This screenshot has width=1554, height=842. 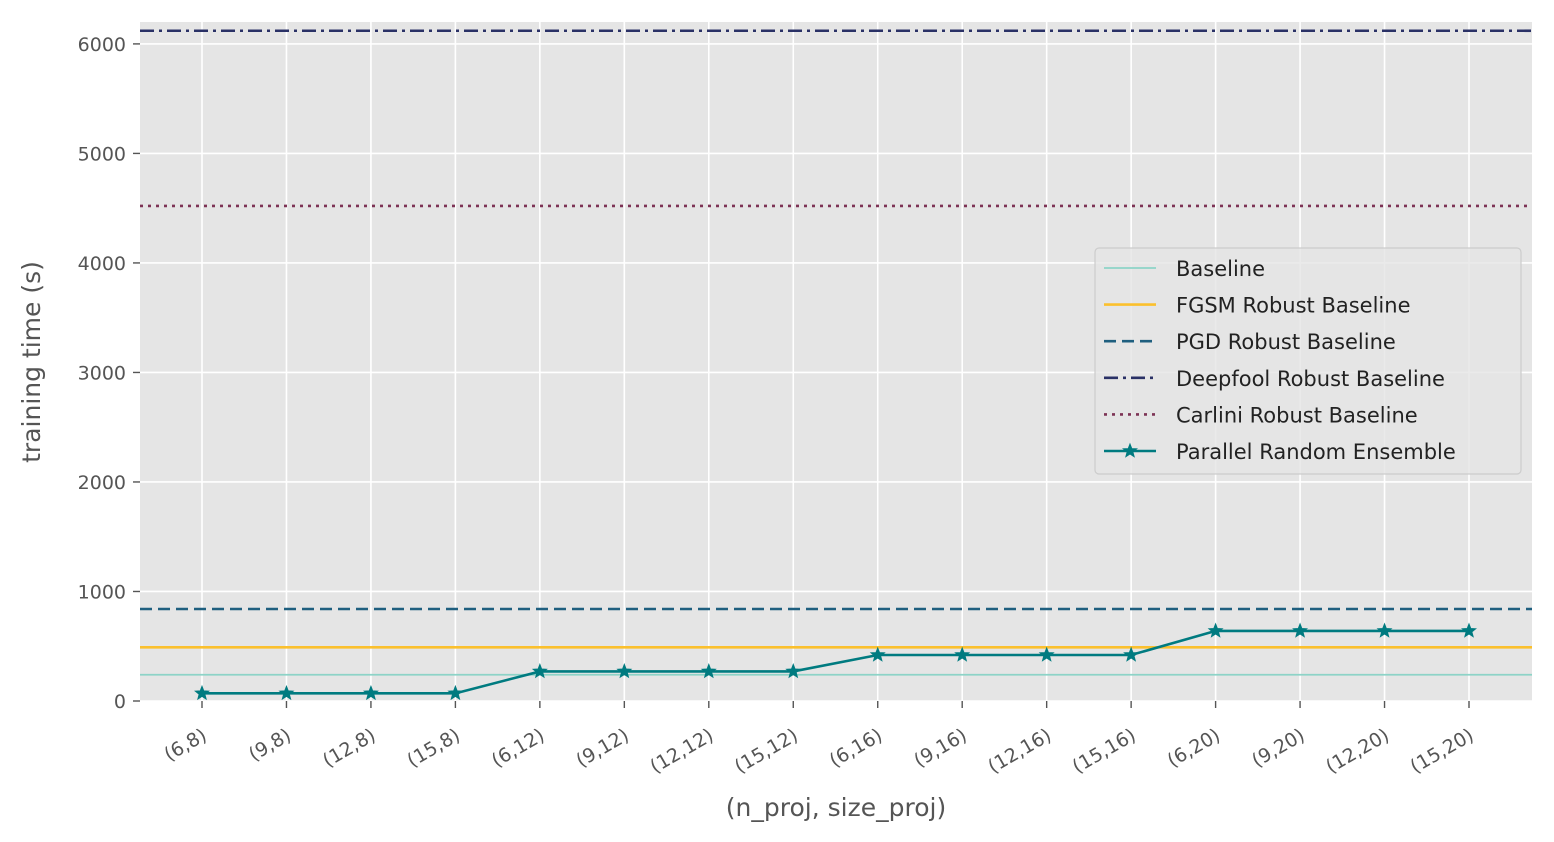 What do you see at coordinates (602, 748) in the screenshot?
I see `x-tick-label: (9,12)` at bounding box center [602, 748].